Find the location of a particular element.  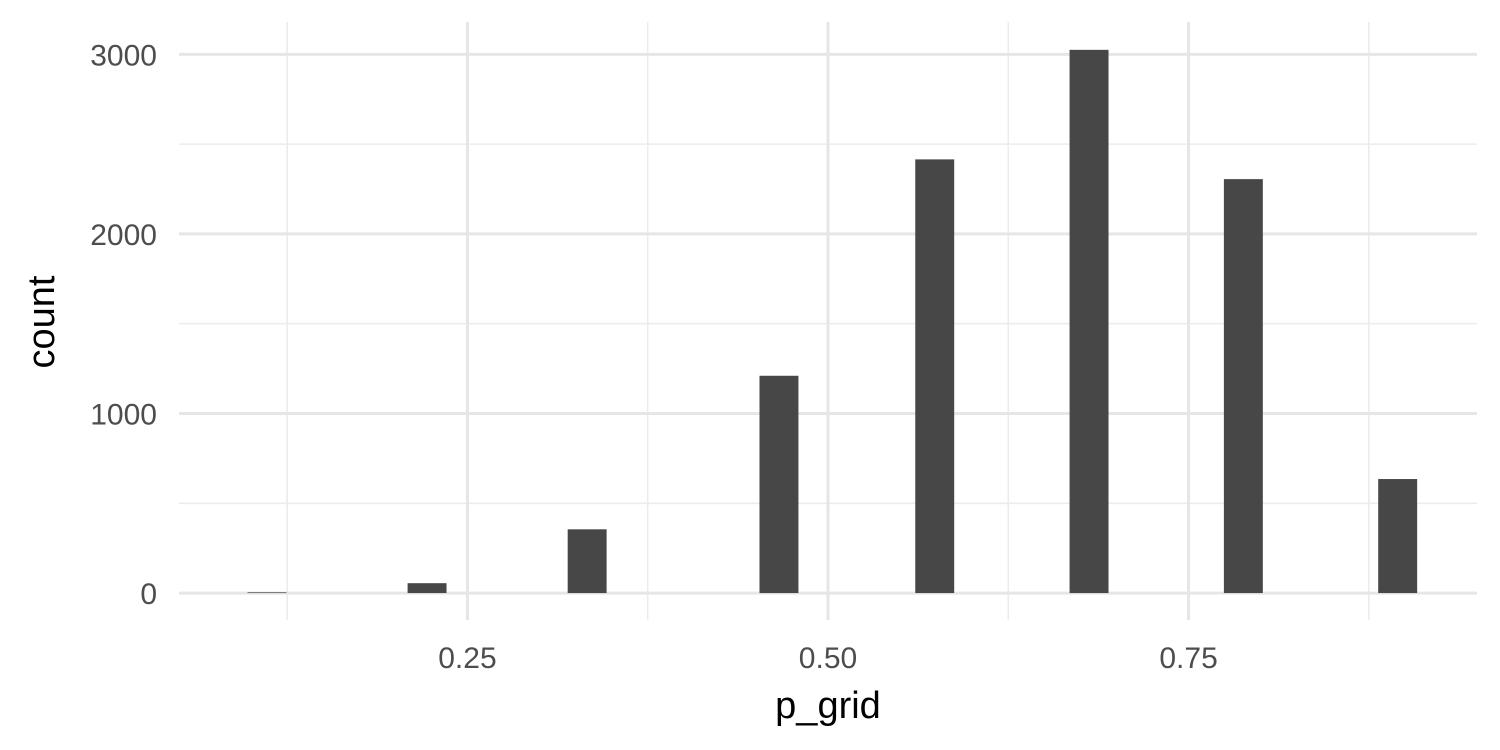

x-axis-ticks: 0.25 0.50 0.75 is located at coordinates (828, 658).